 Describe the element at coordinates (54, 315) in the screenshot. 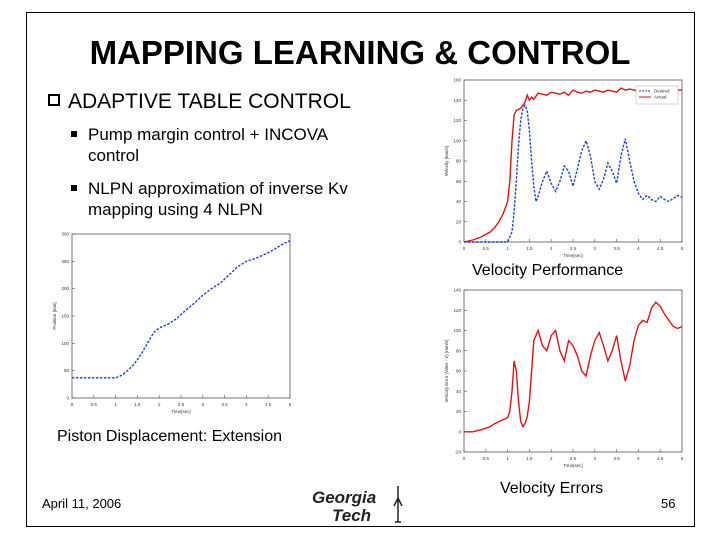

I see `y-axis-label: Position [mm]` at that location.